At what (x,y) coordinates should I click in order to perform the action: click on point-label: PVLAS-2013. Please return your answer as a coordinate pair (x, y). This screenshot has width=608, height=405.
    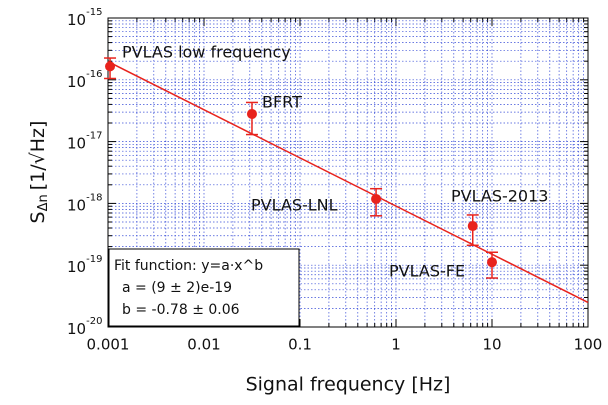
    Looking at the image, I should click on (499, 196).